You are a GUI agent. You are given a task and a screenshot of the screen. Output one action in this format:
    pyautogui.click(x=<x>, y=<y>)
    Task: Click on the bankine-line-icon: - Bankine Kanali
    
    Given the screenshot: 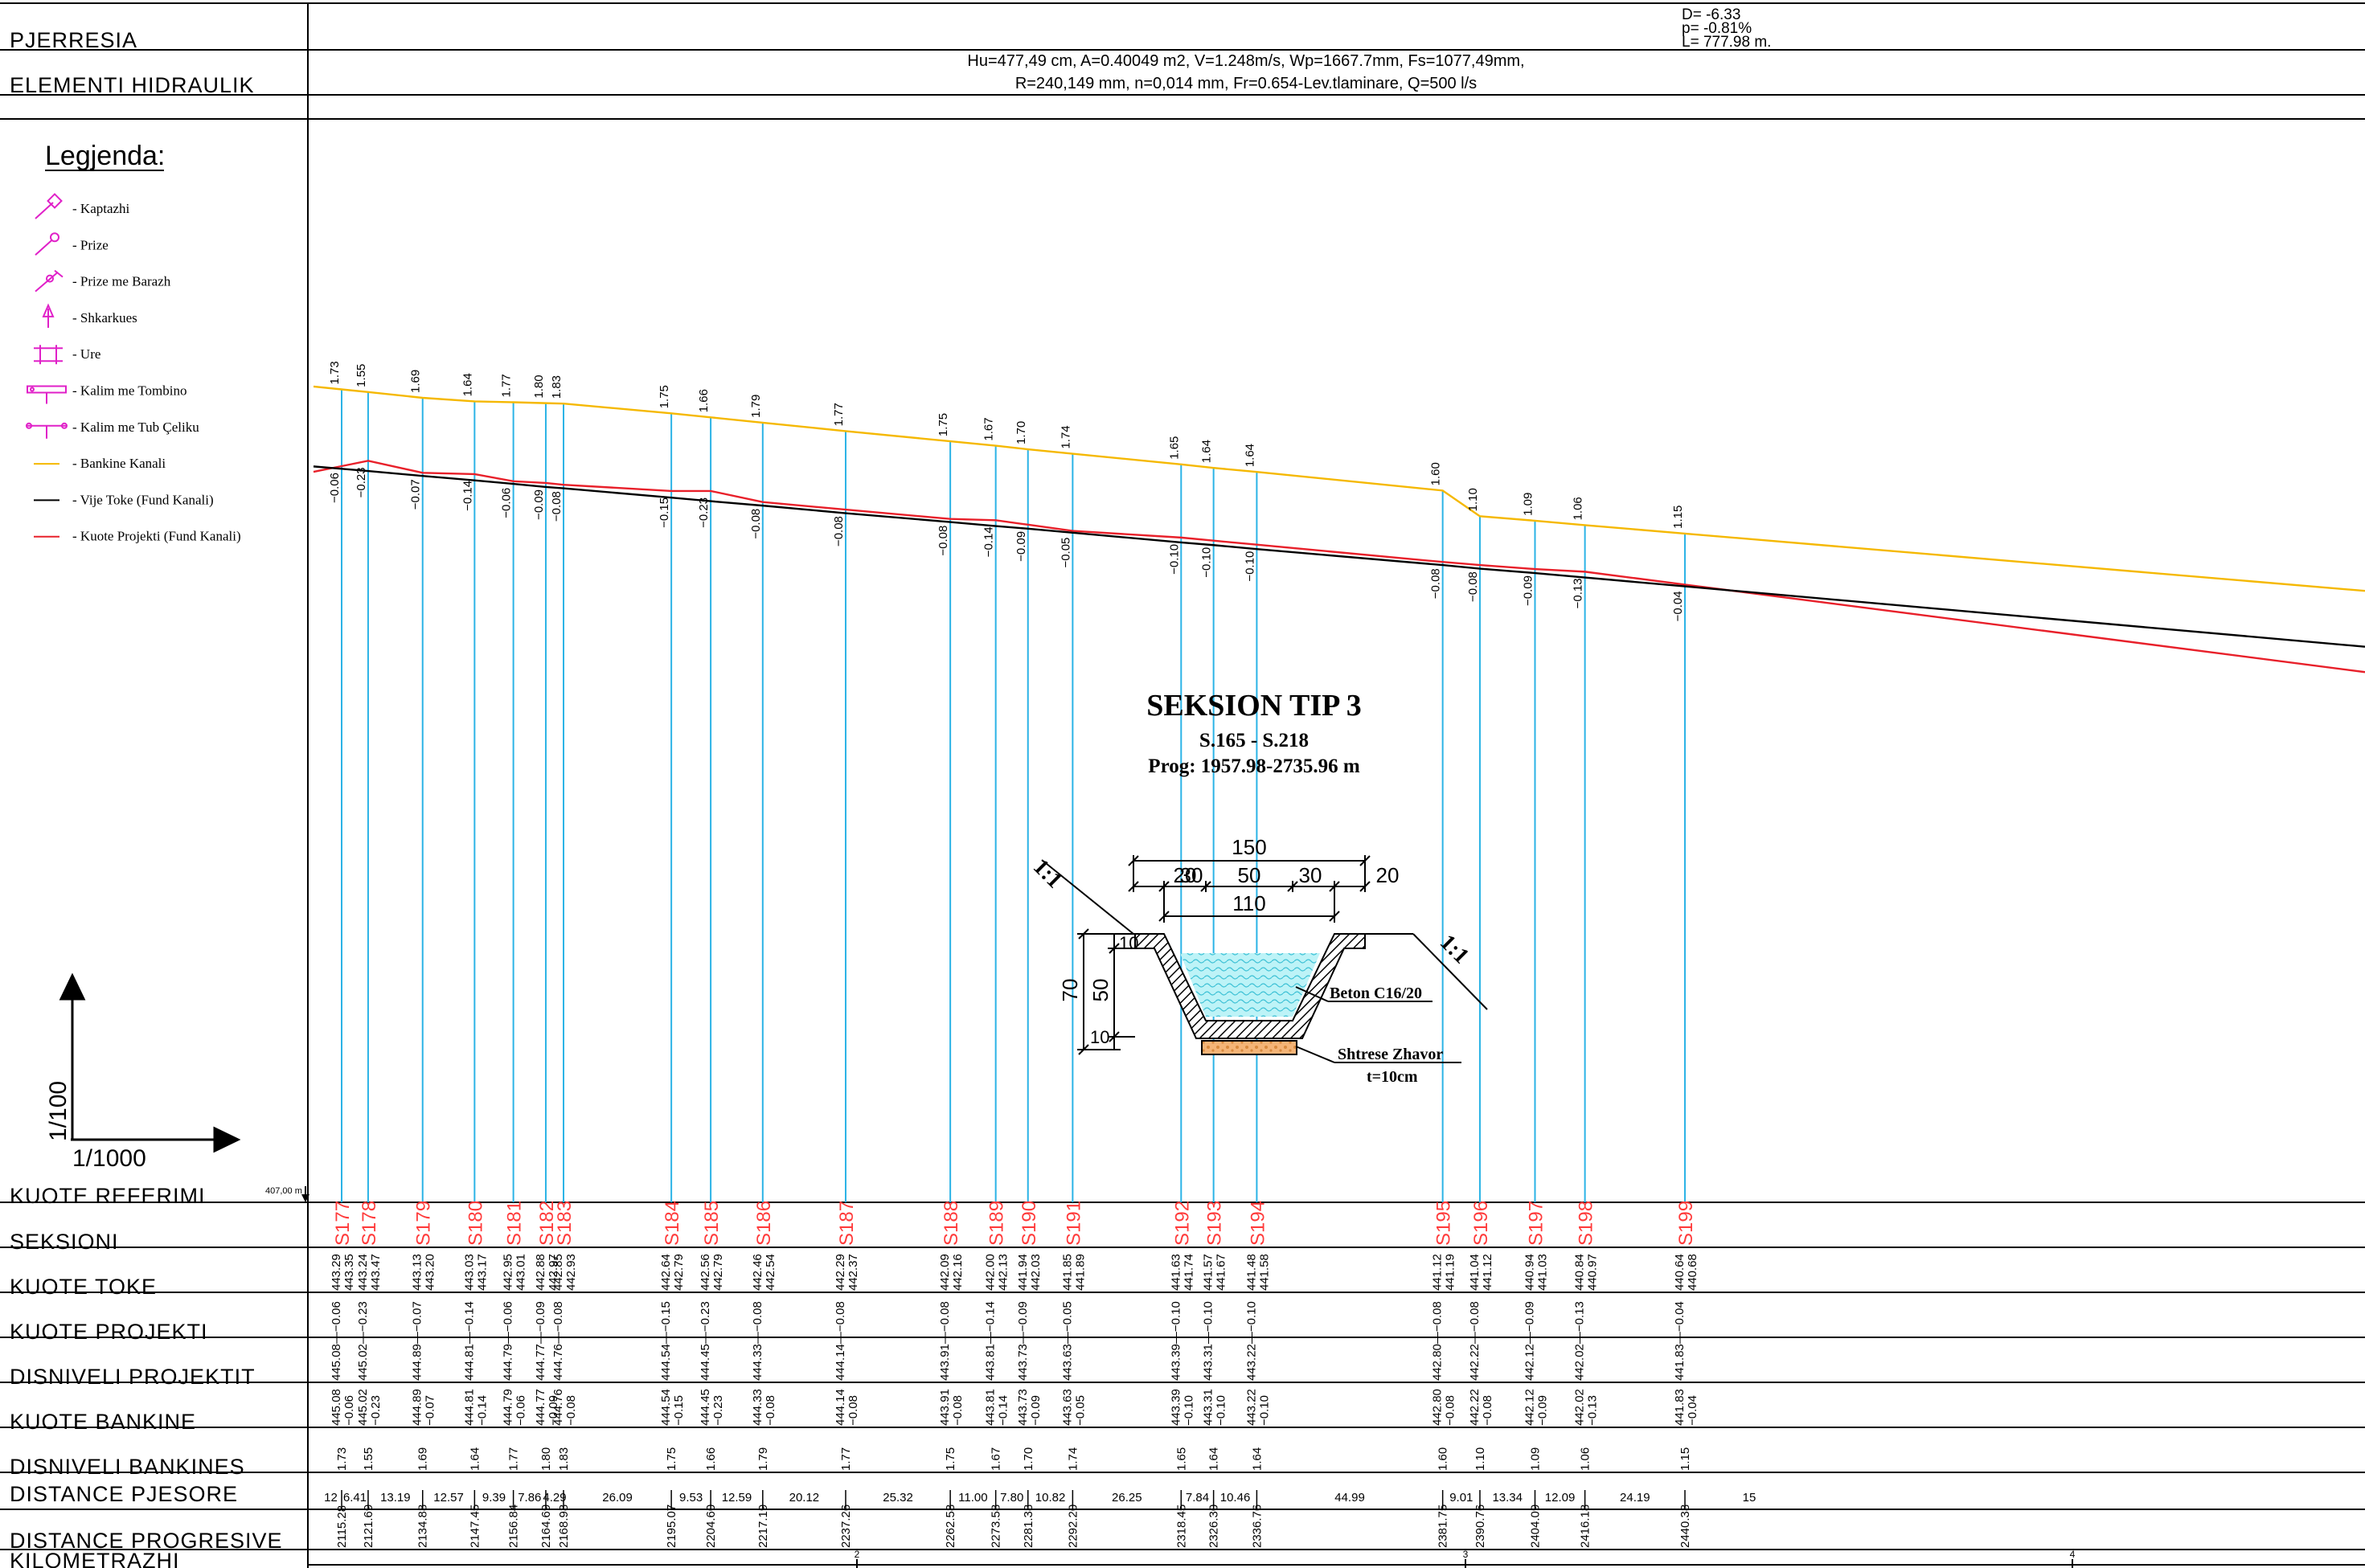 What is the action you would take?
    pyautogui.click(x=100, y=463)
    